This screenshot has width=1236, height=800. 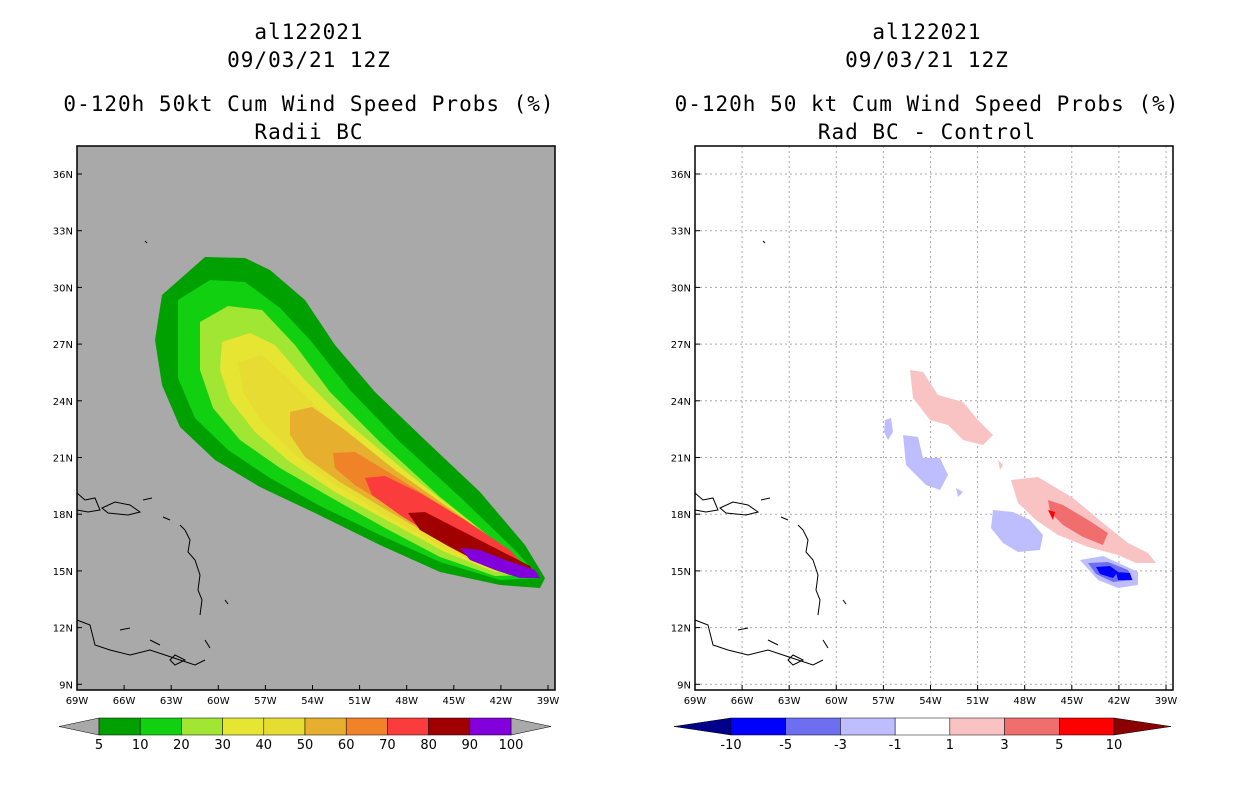 What do you see at coordinates (264, 745) in the screenshot?
I see `colorbar-label: 40` at bounding box center [264, 745].